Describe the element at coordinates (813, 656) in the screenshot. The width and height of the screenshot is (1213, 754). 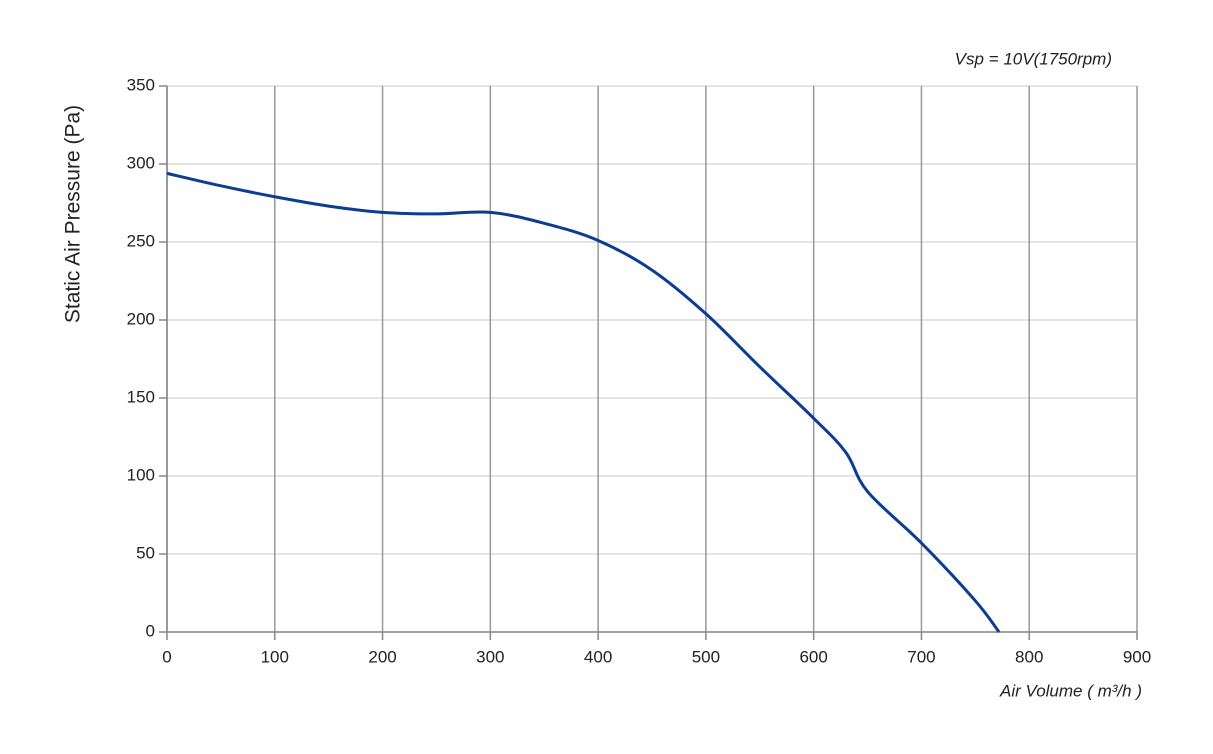
I see `x-tick-label: 600` at that location.